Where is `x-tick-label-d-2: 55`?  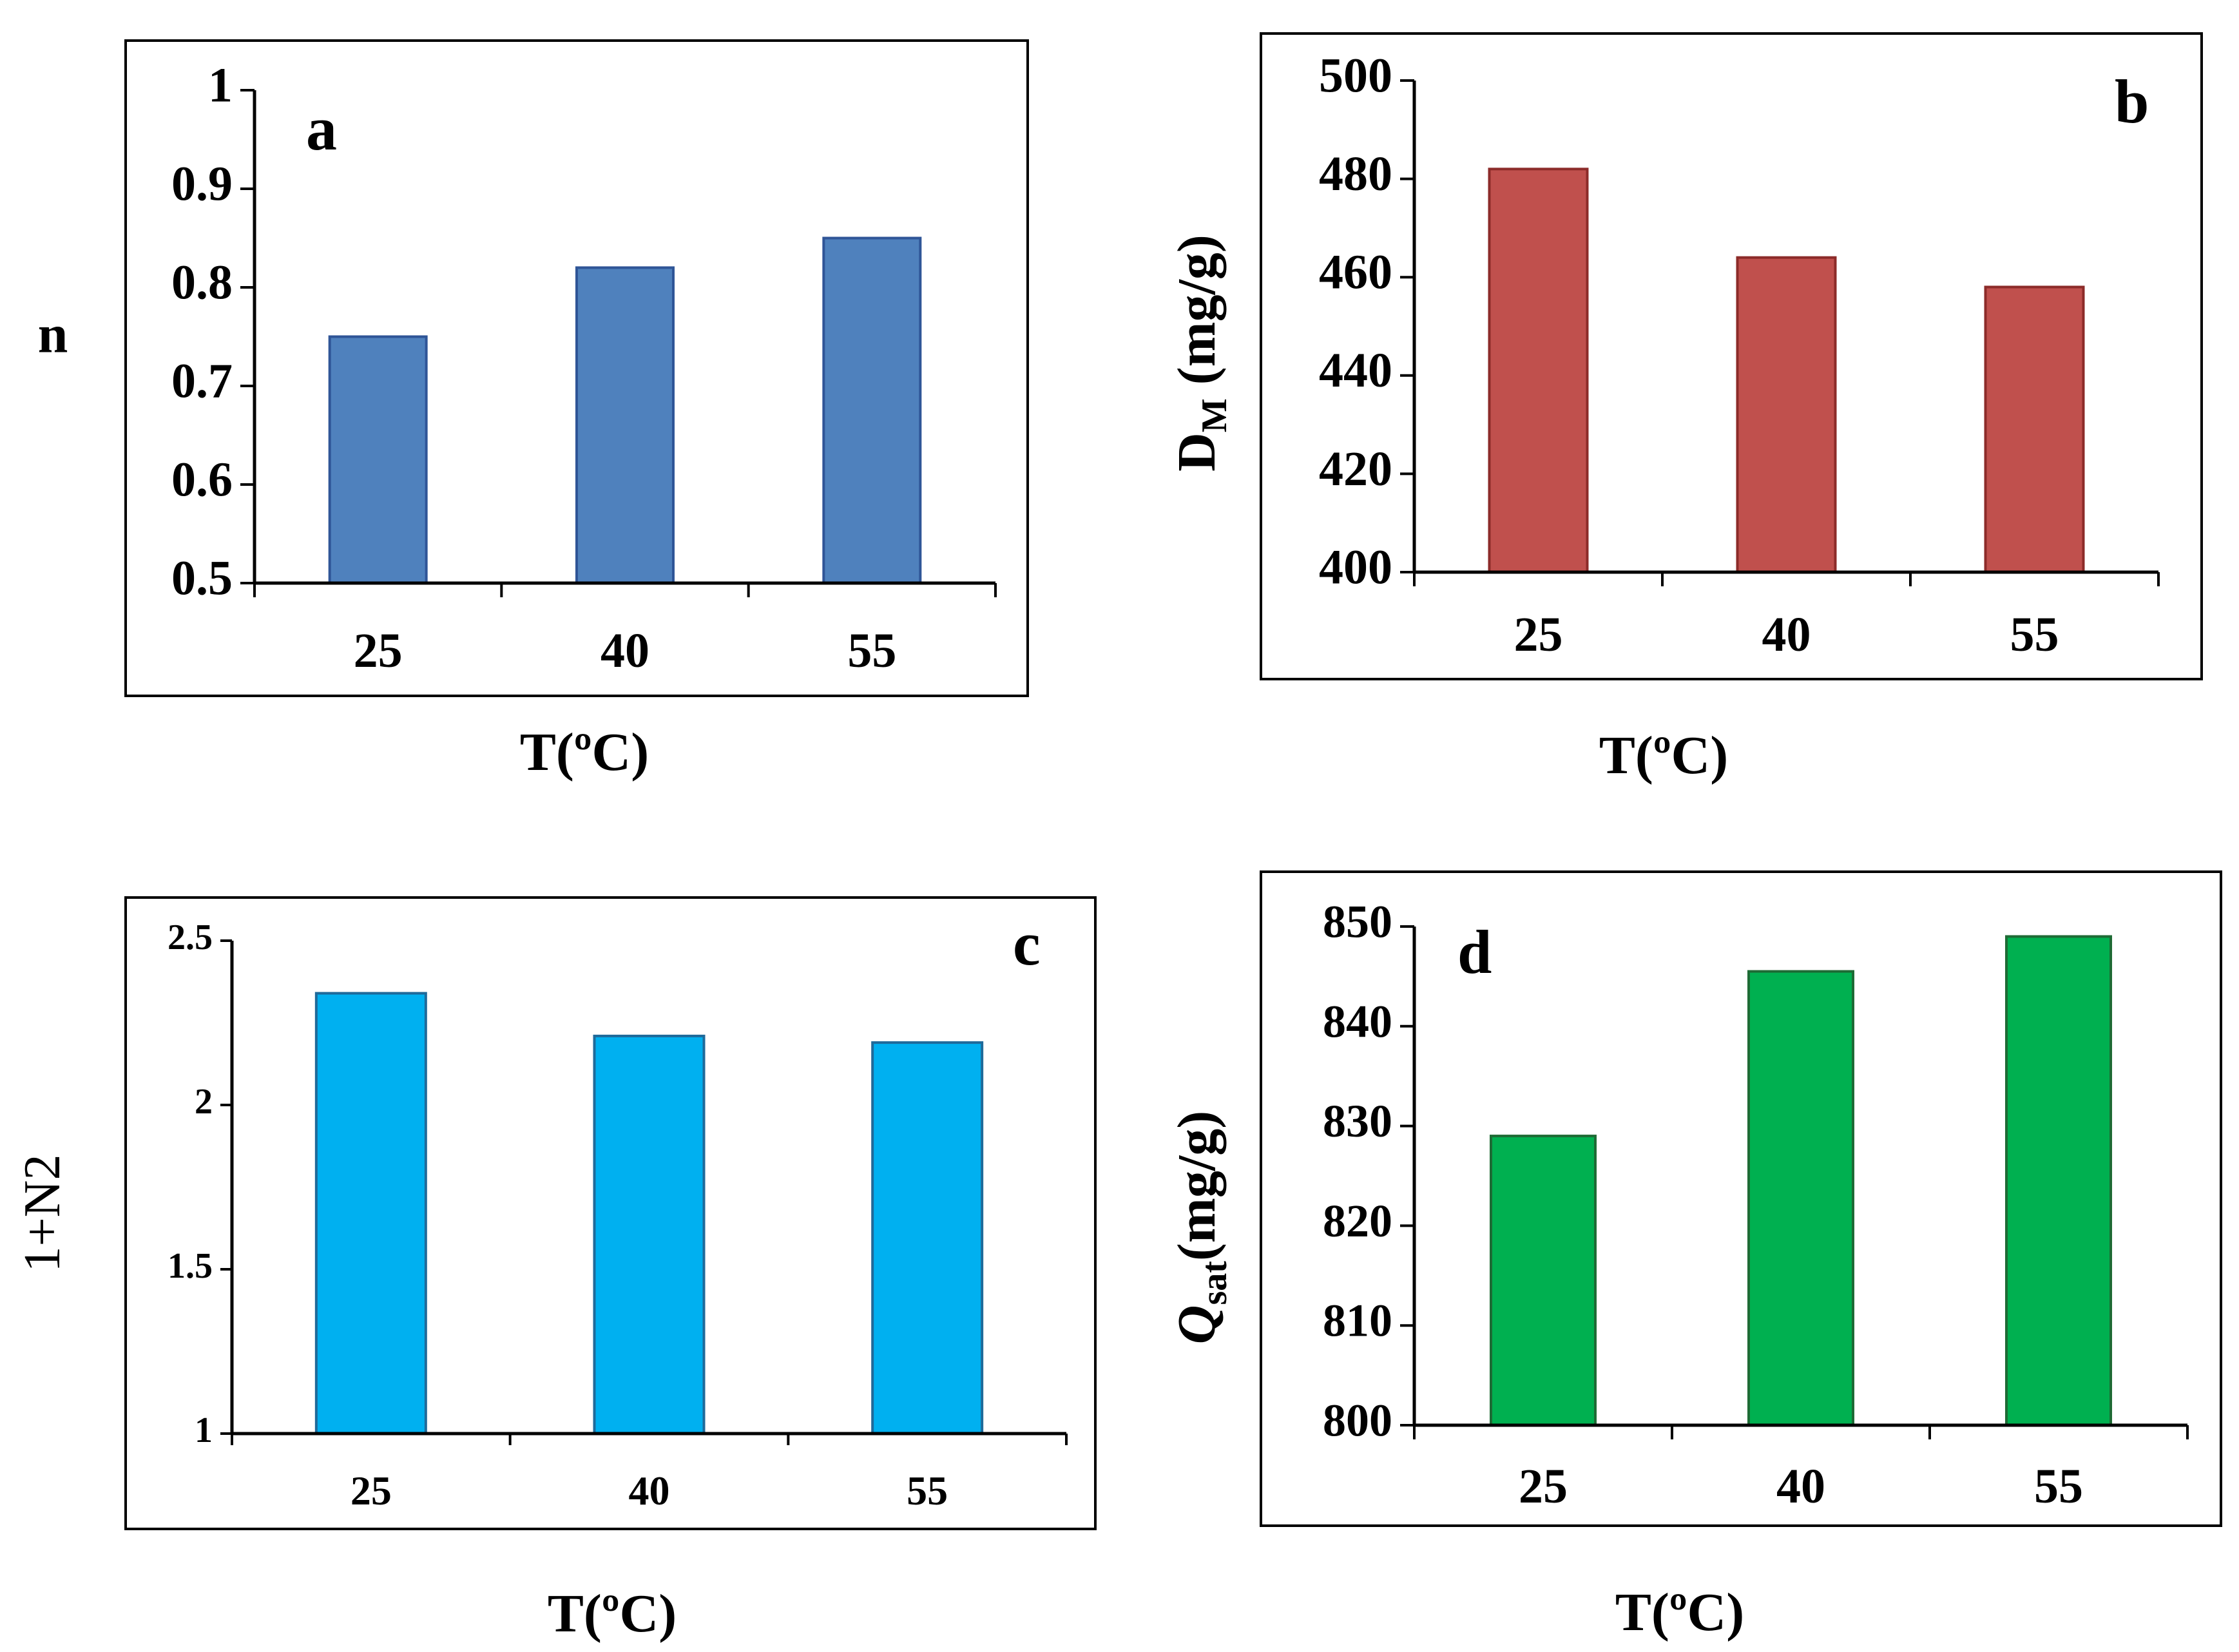 x-tick-label-d-2: 55 is located at coordinates (2058, 1486).